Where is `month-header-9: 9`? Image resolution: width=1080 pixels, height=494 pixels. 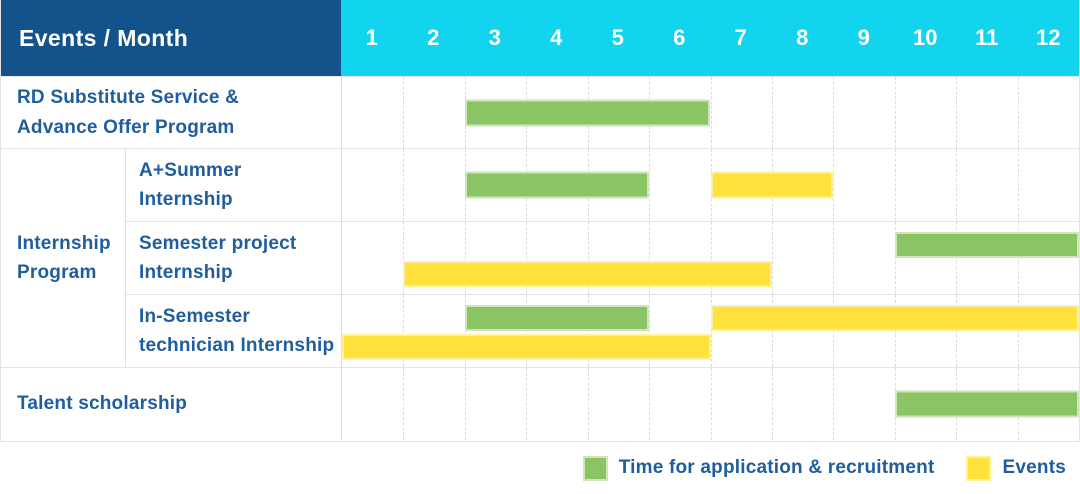 month-header-9: 9 is located at coordinates (863, 37).